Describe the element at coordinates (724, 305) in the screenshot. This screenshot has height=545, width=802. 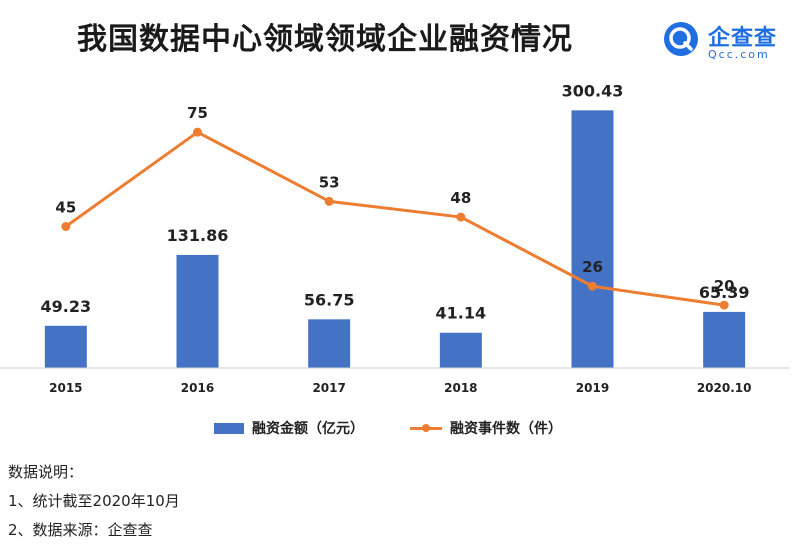
I see `line-point-2020.10` at that location.